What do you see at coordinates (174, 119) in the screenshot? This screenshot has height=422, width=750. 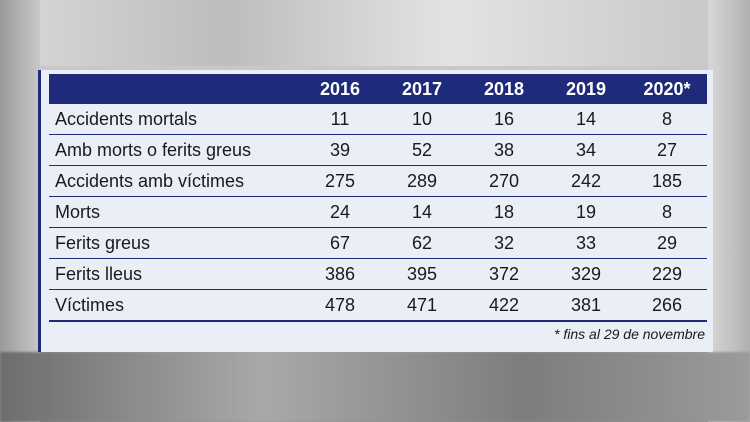 I see `row-label: Accidents mortals` at bounding box center [174, 119].